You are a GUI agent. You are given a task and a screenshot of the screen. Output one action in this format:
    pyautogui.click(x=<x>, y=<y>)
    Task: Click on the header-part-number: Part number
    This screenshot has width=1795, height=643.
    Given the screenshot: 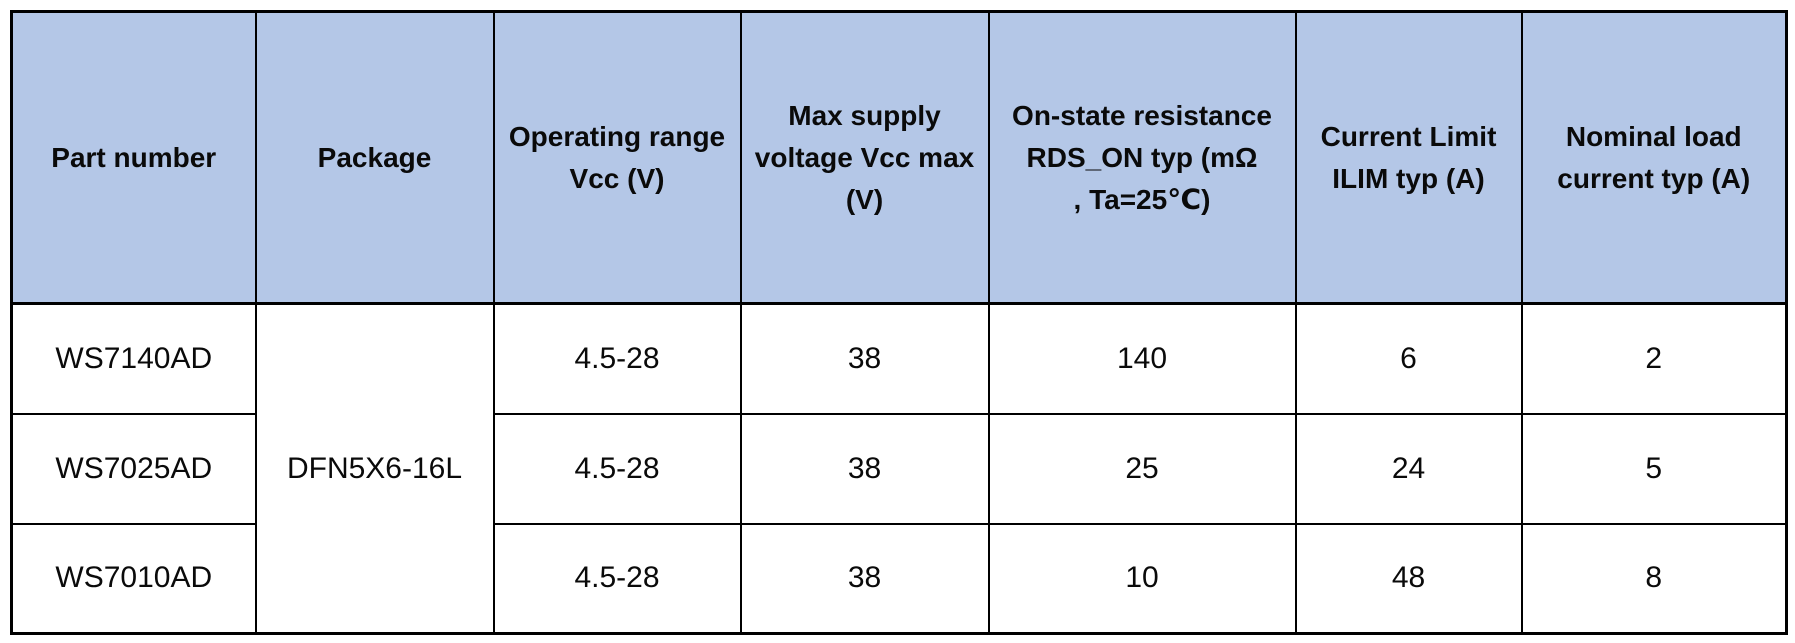 What is the action you would take?
    pyautogui.click(x=133, y=157)
    